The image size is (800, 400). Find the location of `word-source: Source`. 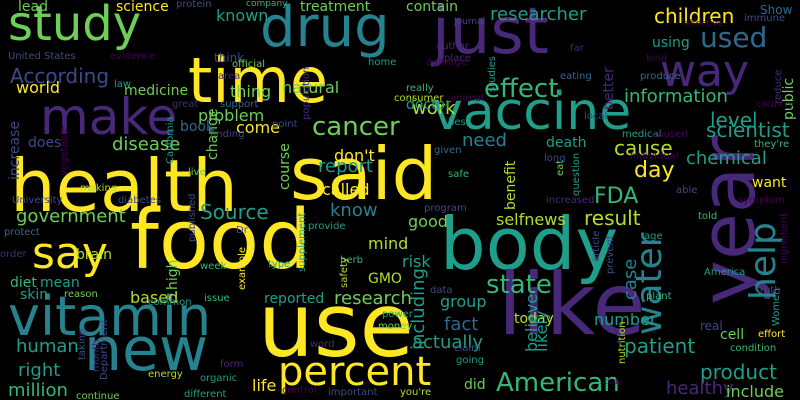

word-source: Source is located at coordinates (234, 212).